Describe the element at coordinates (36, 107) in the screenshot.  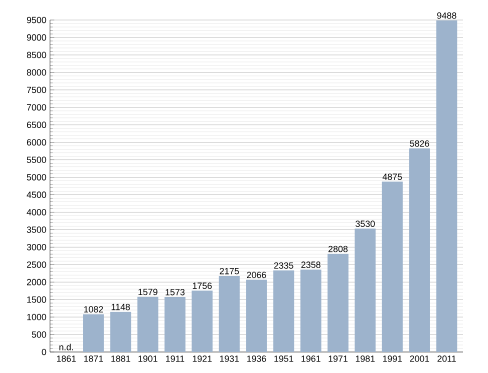
I see `y-tick-label: 7000` at that location.